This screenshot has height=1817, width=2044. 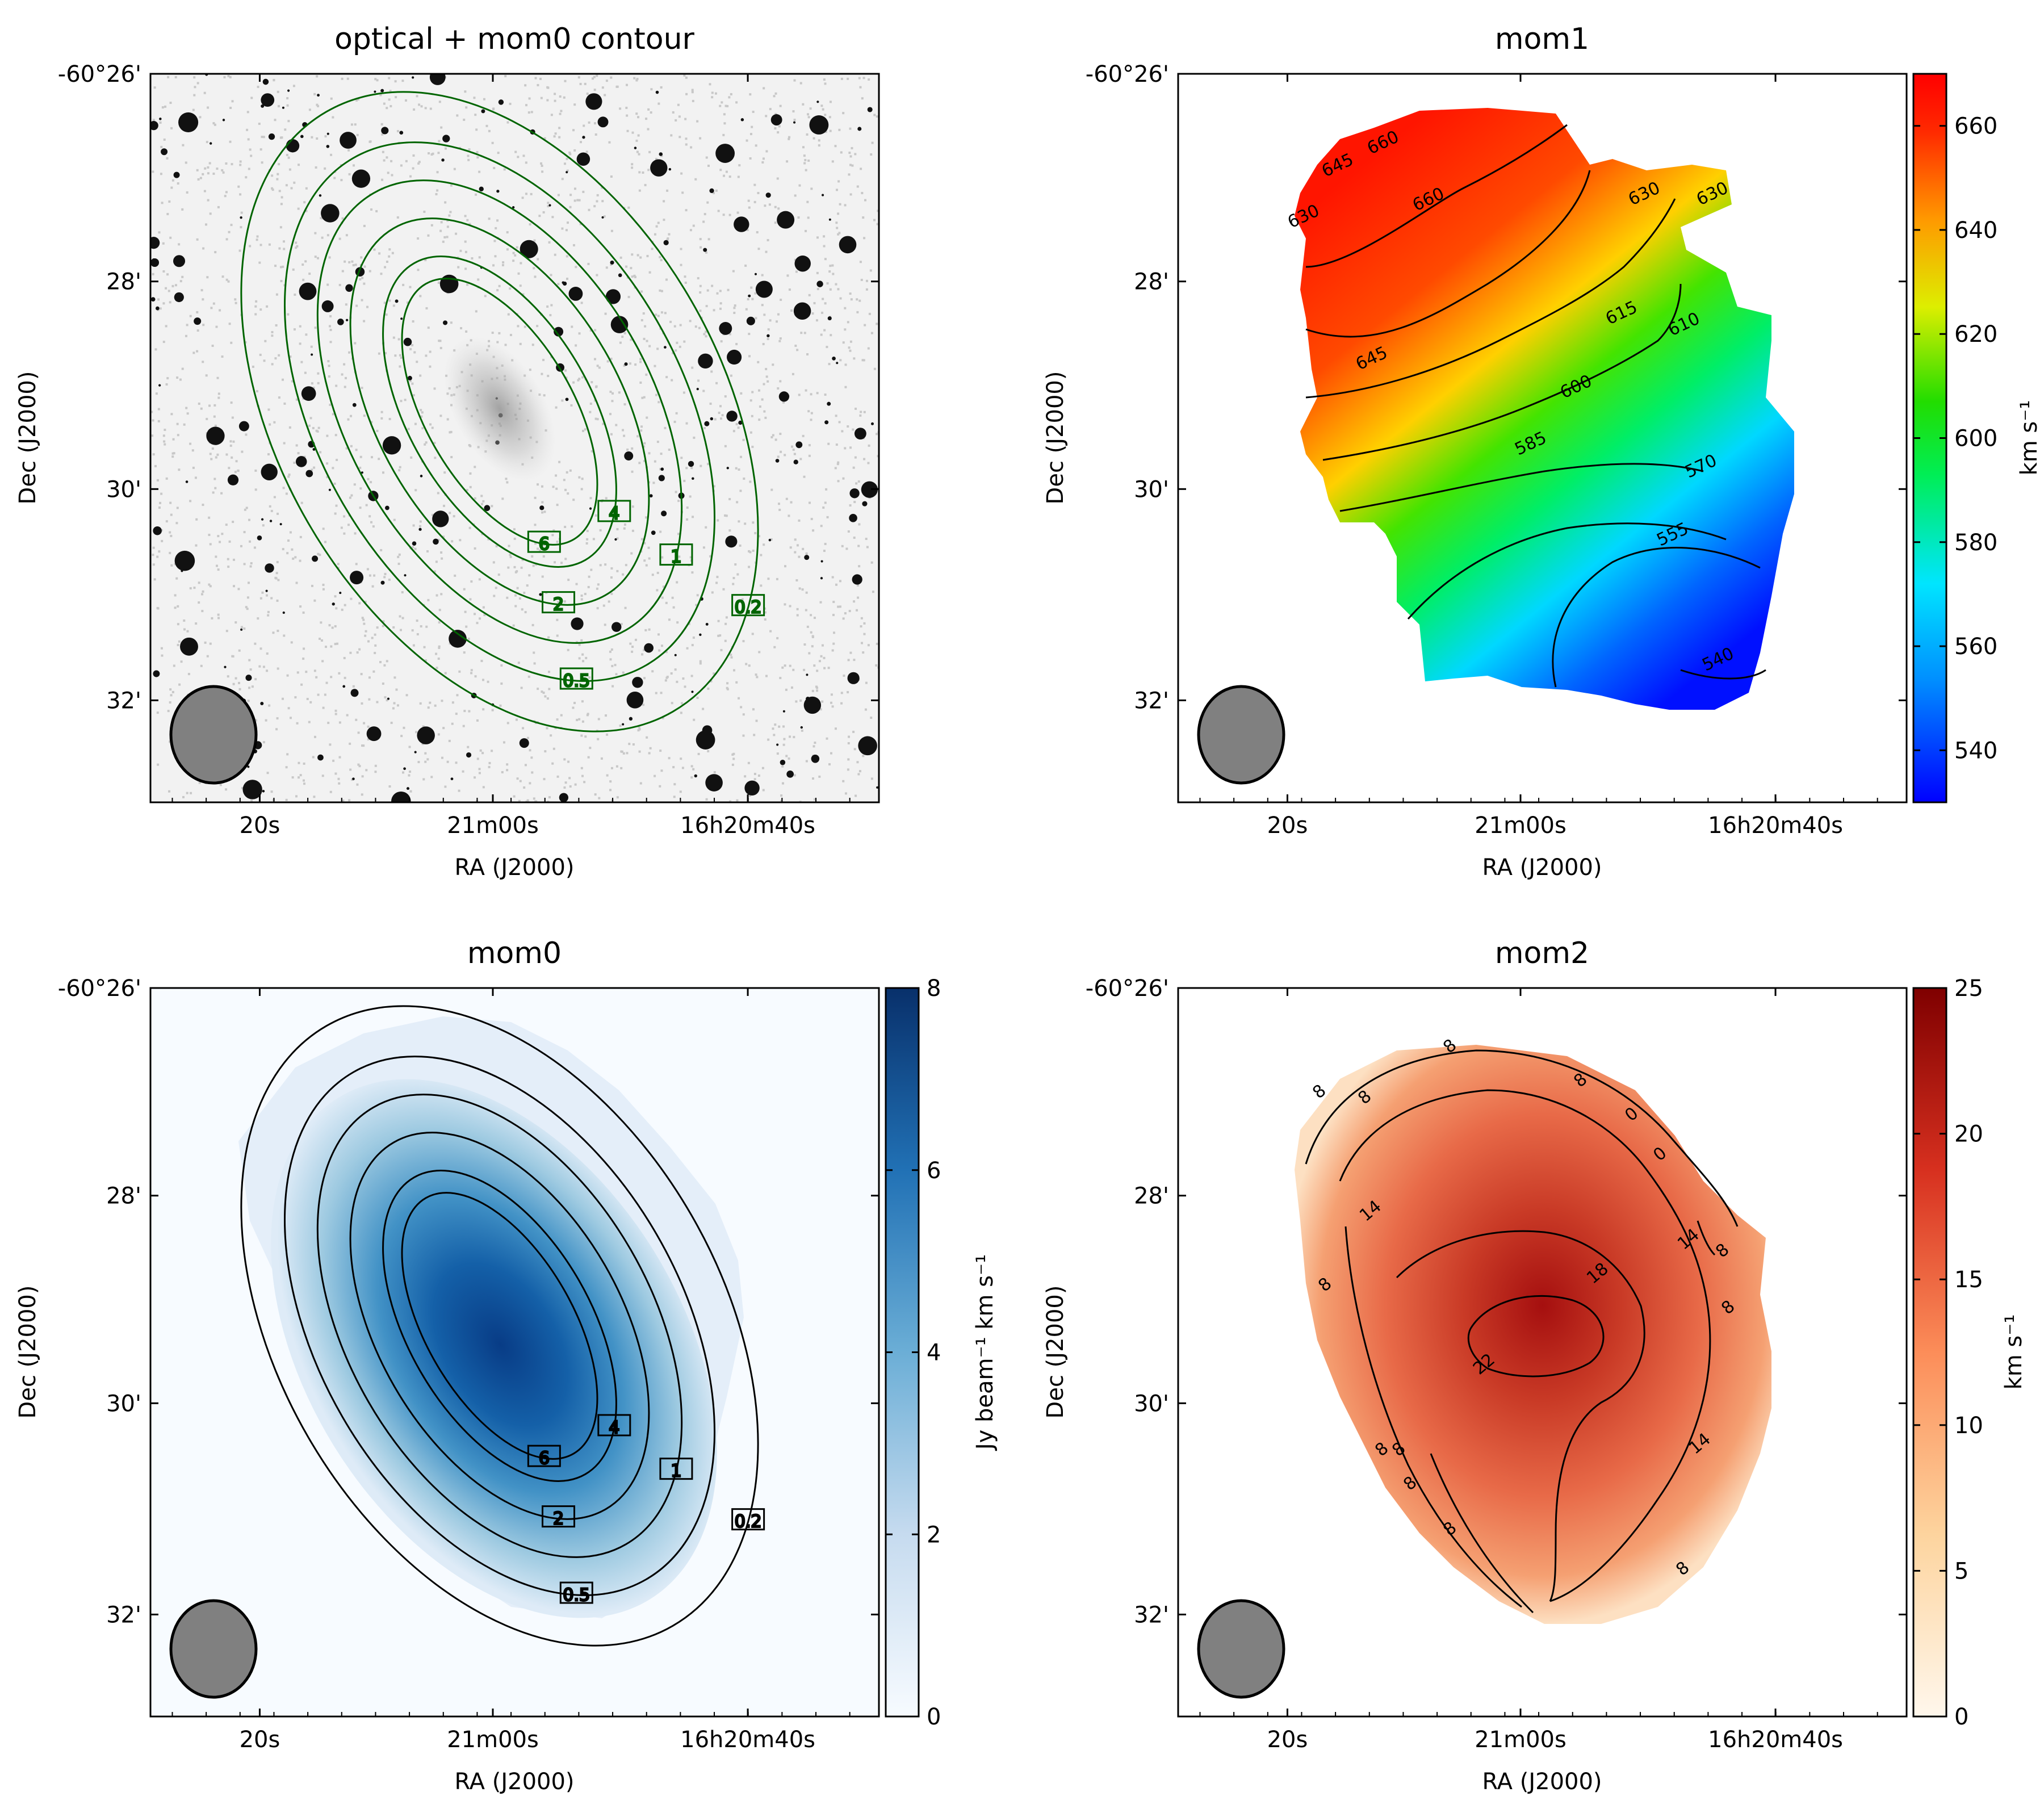 I want to click on colorbar-tick-label: 620, so click(x=1975, y=335).